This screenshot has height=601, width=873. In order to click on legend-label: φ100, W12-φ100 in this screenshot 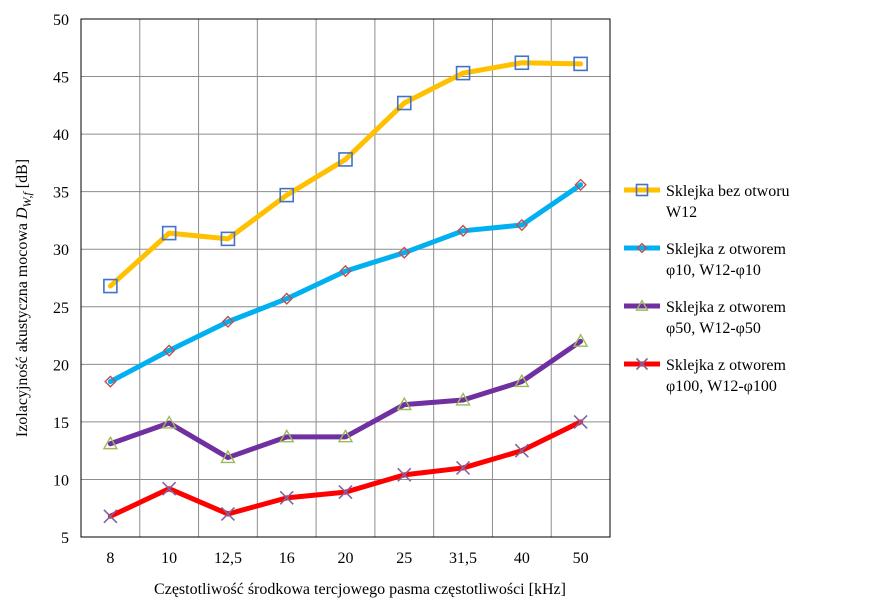, I will do `click(721, 386)`.